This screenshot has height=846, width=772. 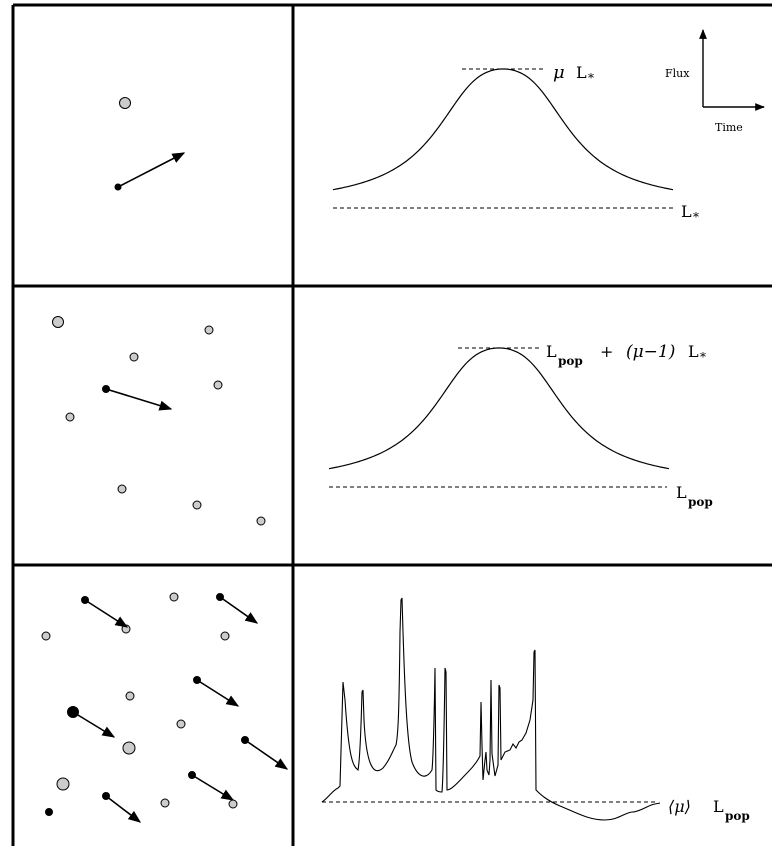 What do you see at coordinates (49, 812) in the screenshot?
I see `lens-object` at bounding box center [49, 812].